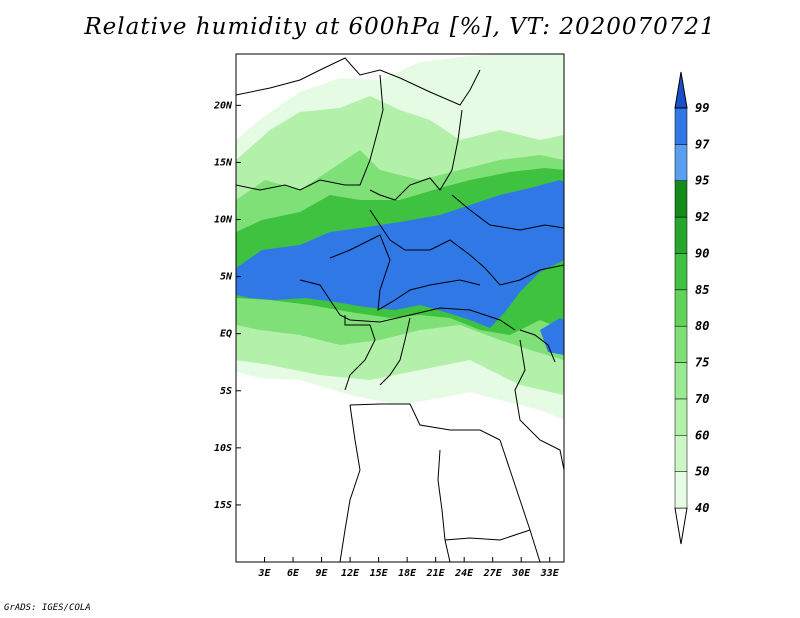  What do you see at coordinates (702, 108) in the screenshot?
I see `colorbar-label: 99` at bounding box center [702, 108].